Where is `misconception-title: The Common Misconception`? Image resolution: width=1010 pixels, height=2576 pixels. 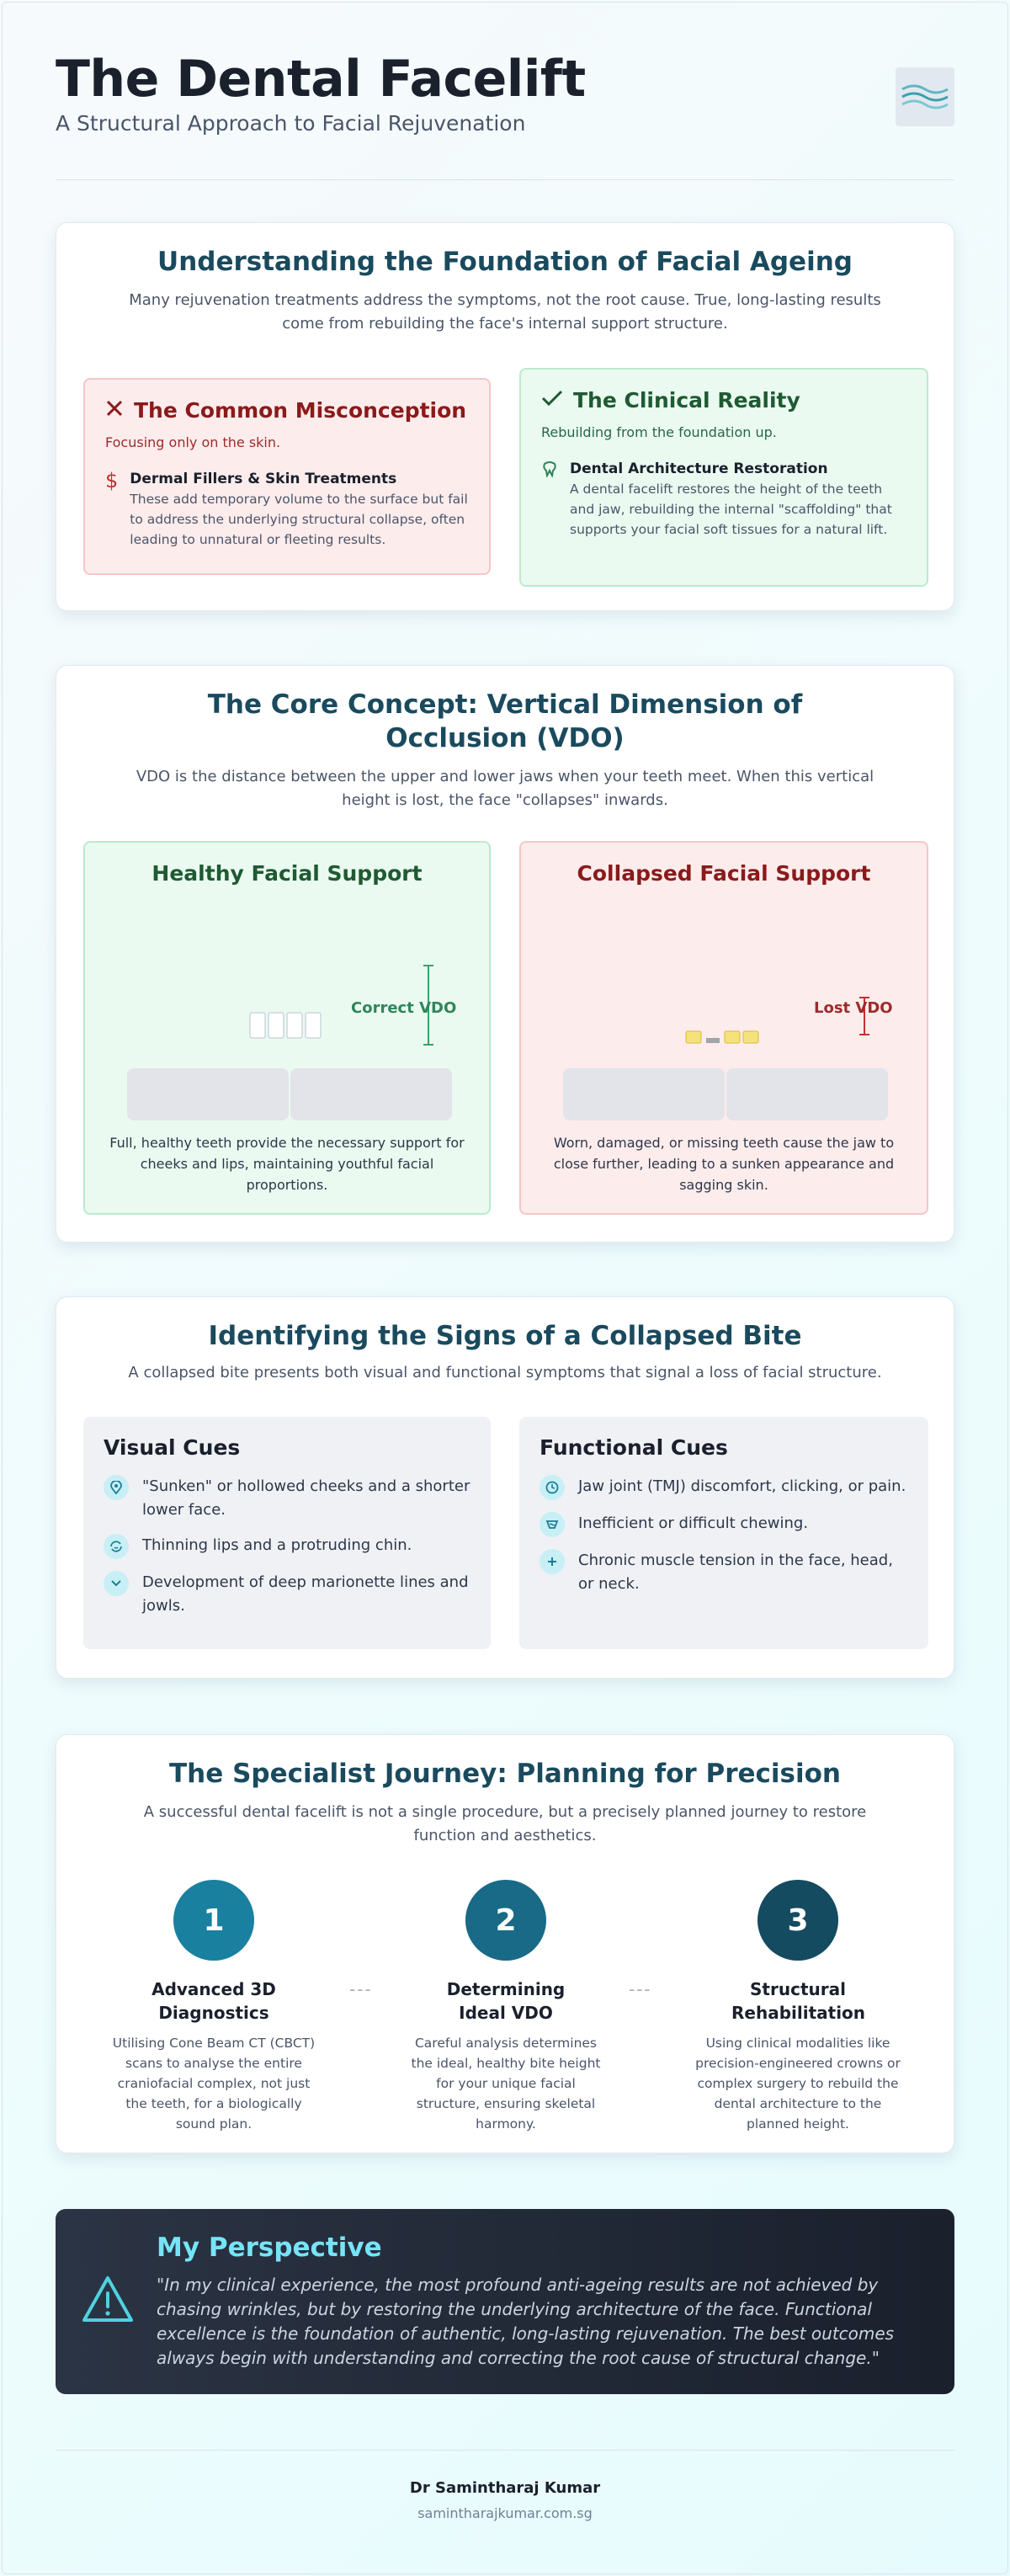 misconception-title: The Common Misconception is located at coordinates (300, 411).